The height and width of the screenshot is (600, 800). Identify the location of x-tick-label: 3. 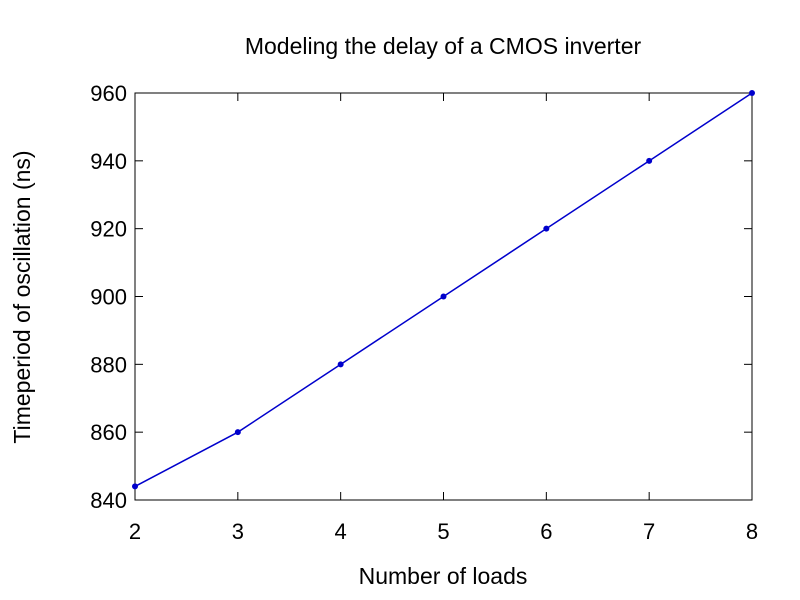
(238, 531).